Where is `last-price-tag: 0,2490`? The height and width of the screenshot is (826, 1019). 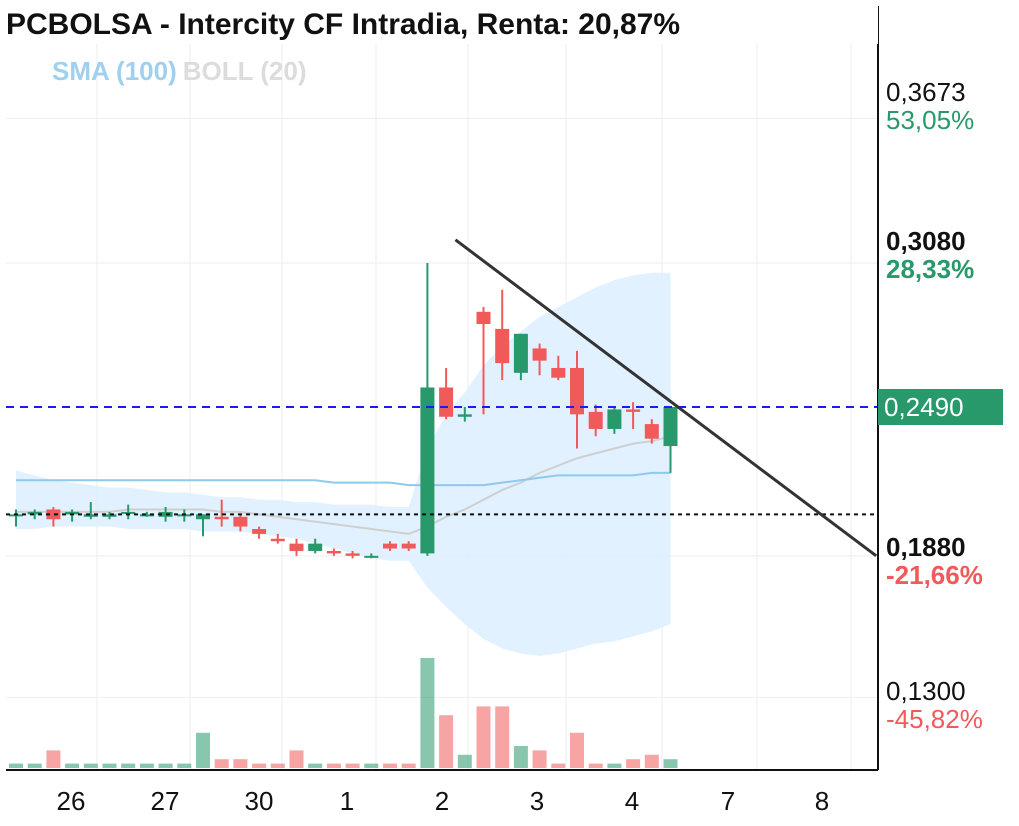
last-price-tag: 0,2490 is located at coordinates (940, 407).